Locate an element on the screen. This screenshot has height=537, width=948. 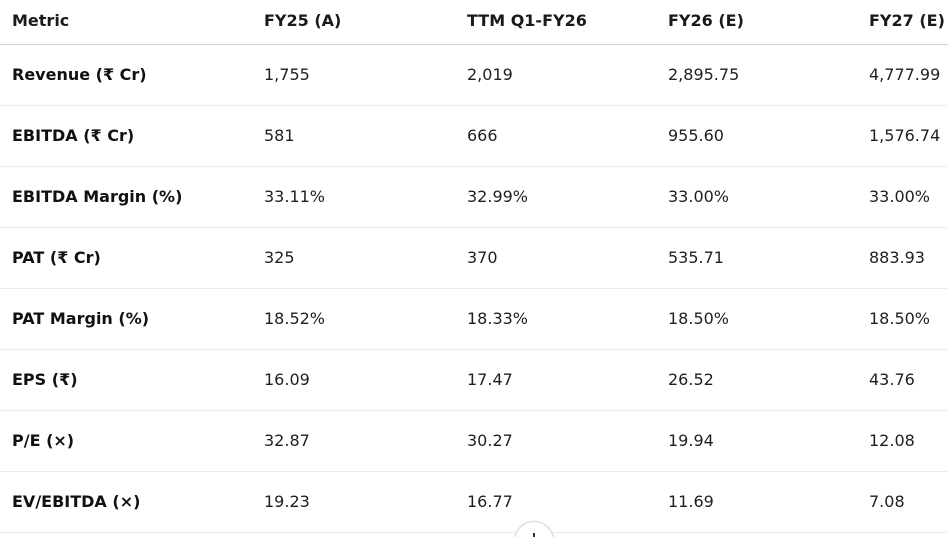
header-fy27: FY27 (E) is located at coordinates (902, 22).